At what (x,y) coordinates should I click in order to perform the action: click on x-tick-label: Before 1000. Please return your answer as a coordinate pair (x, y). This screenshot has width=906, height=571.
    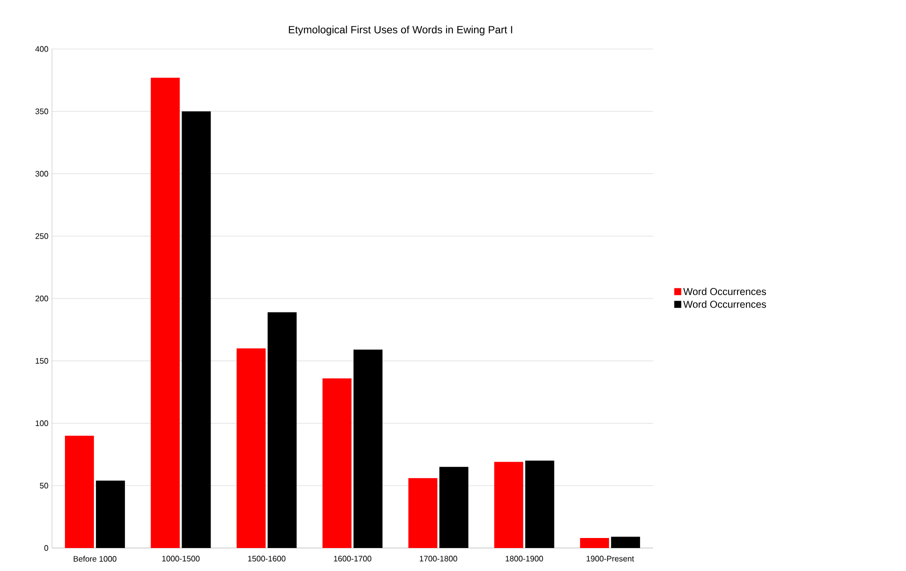
    Looking at the image, I should click on (95, 559).